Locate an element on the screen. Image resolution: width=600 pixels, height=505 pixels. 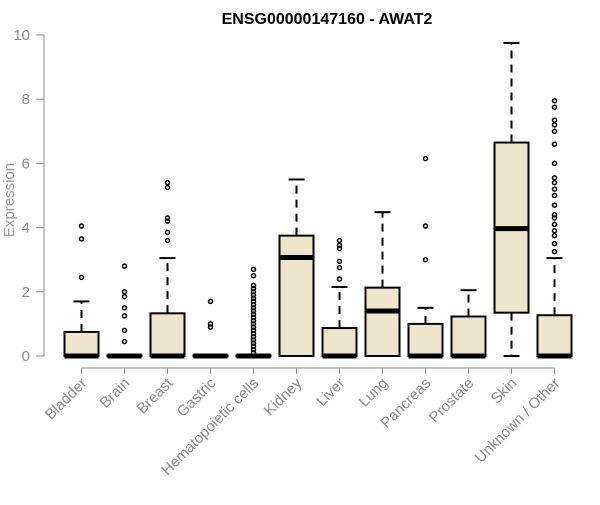
y-axis-label: Expression is located at coordinates (9, 200).